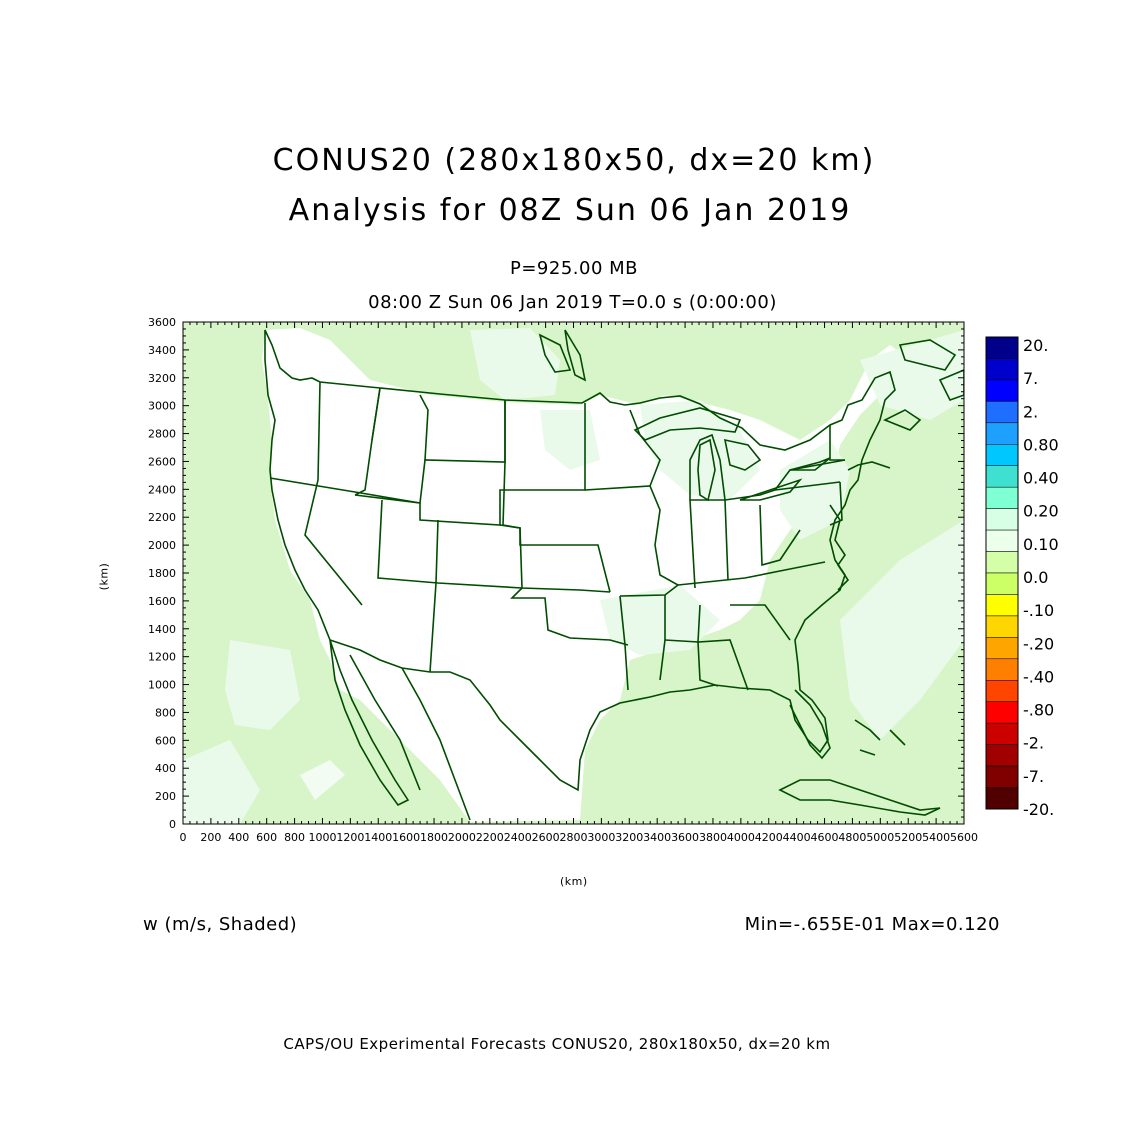 Image resolution: width=1148 pixels, height=1148 pixels. I want to click on colorbar-label: 0.10, so click(1041, 544).